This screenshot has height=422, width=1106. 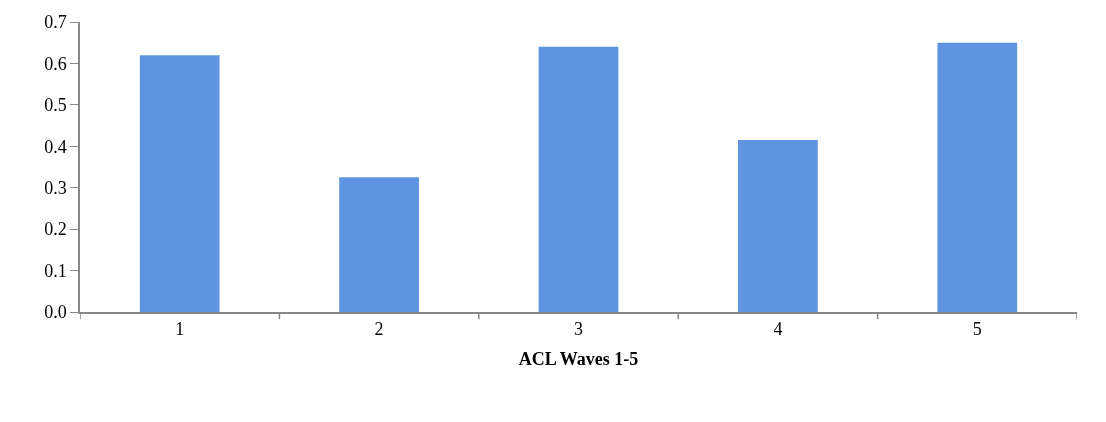 I want to click on y-tick-label: 0.6, so click(x=55, y=63).